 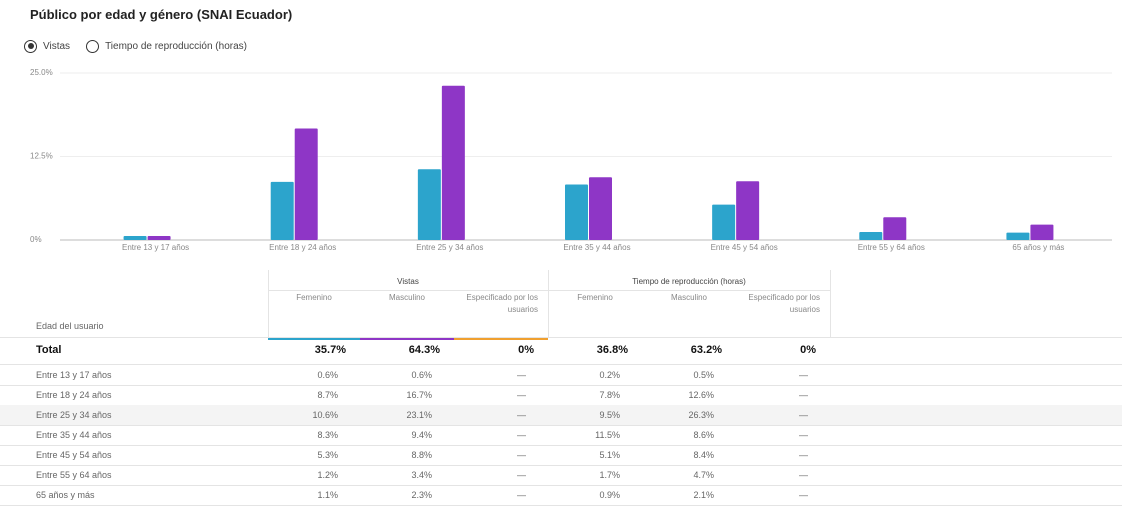 I want to click on table-cell: 10.6%, so click(x=325, y=415).